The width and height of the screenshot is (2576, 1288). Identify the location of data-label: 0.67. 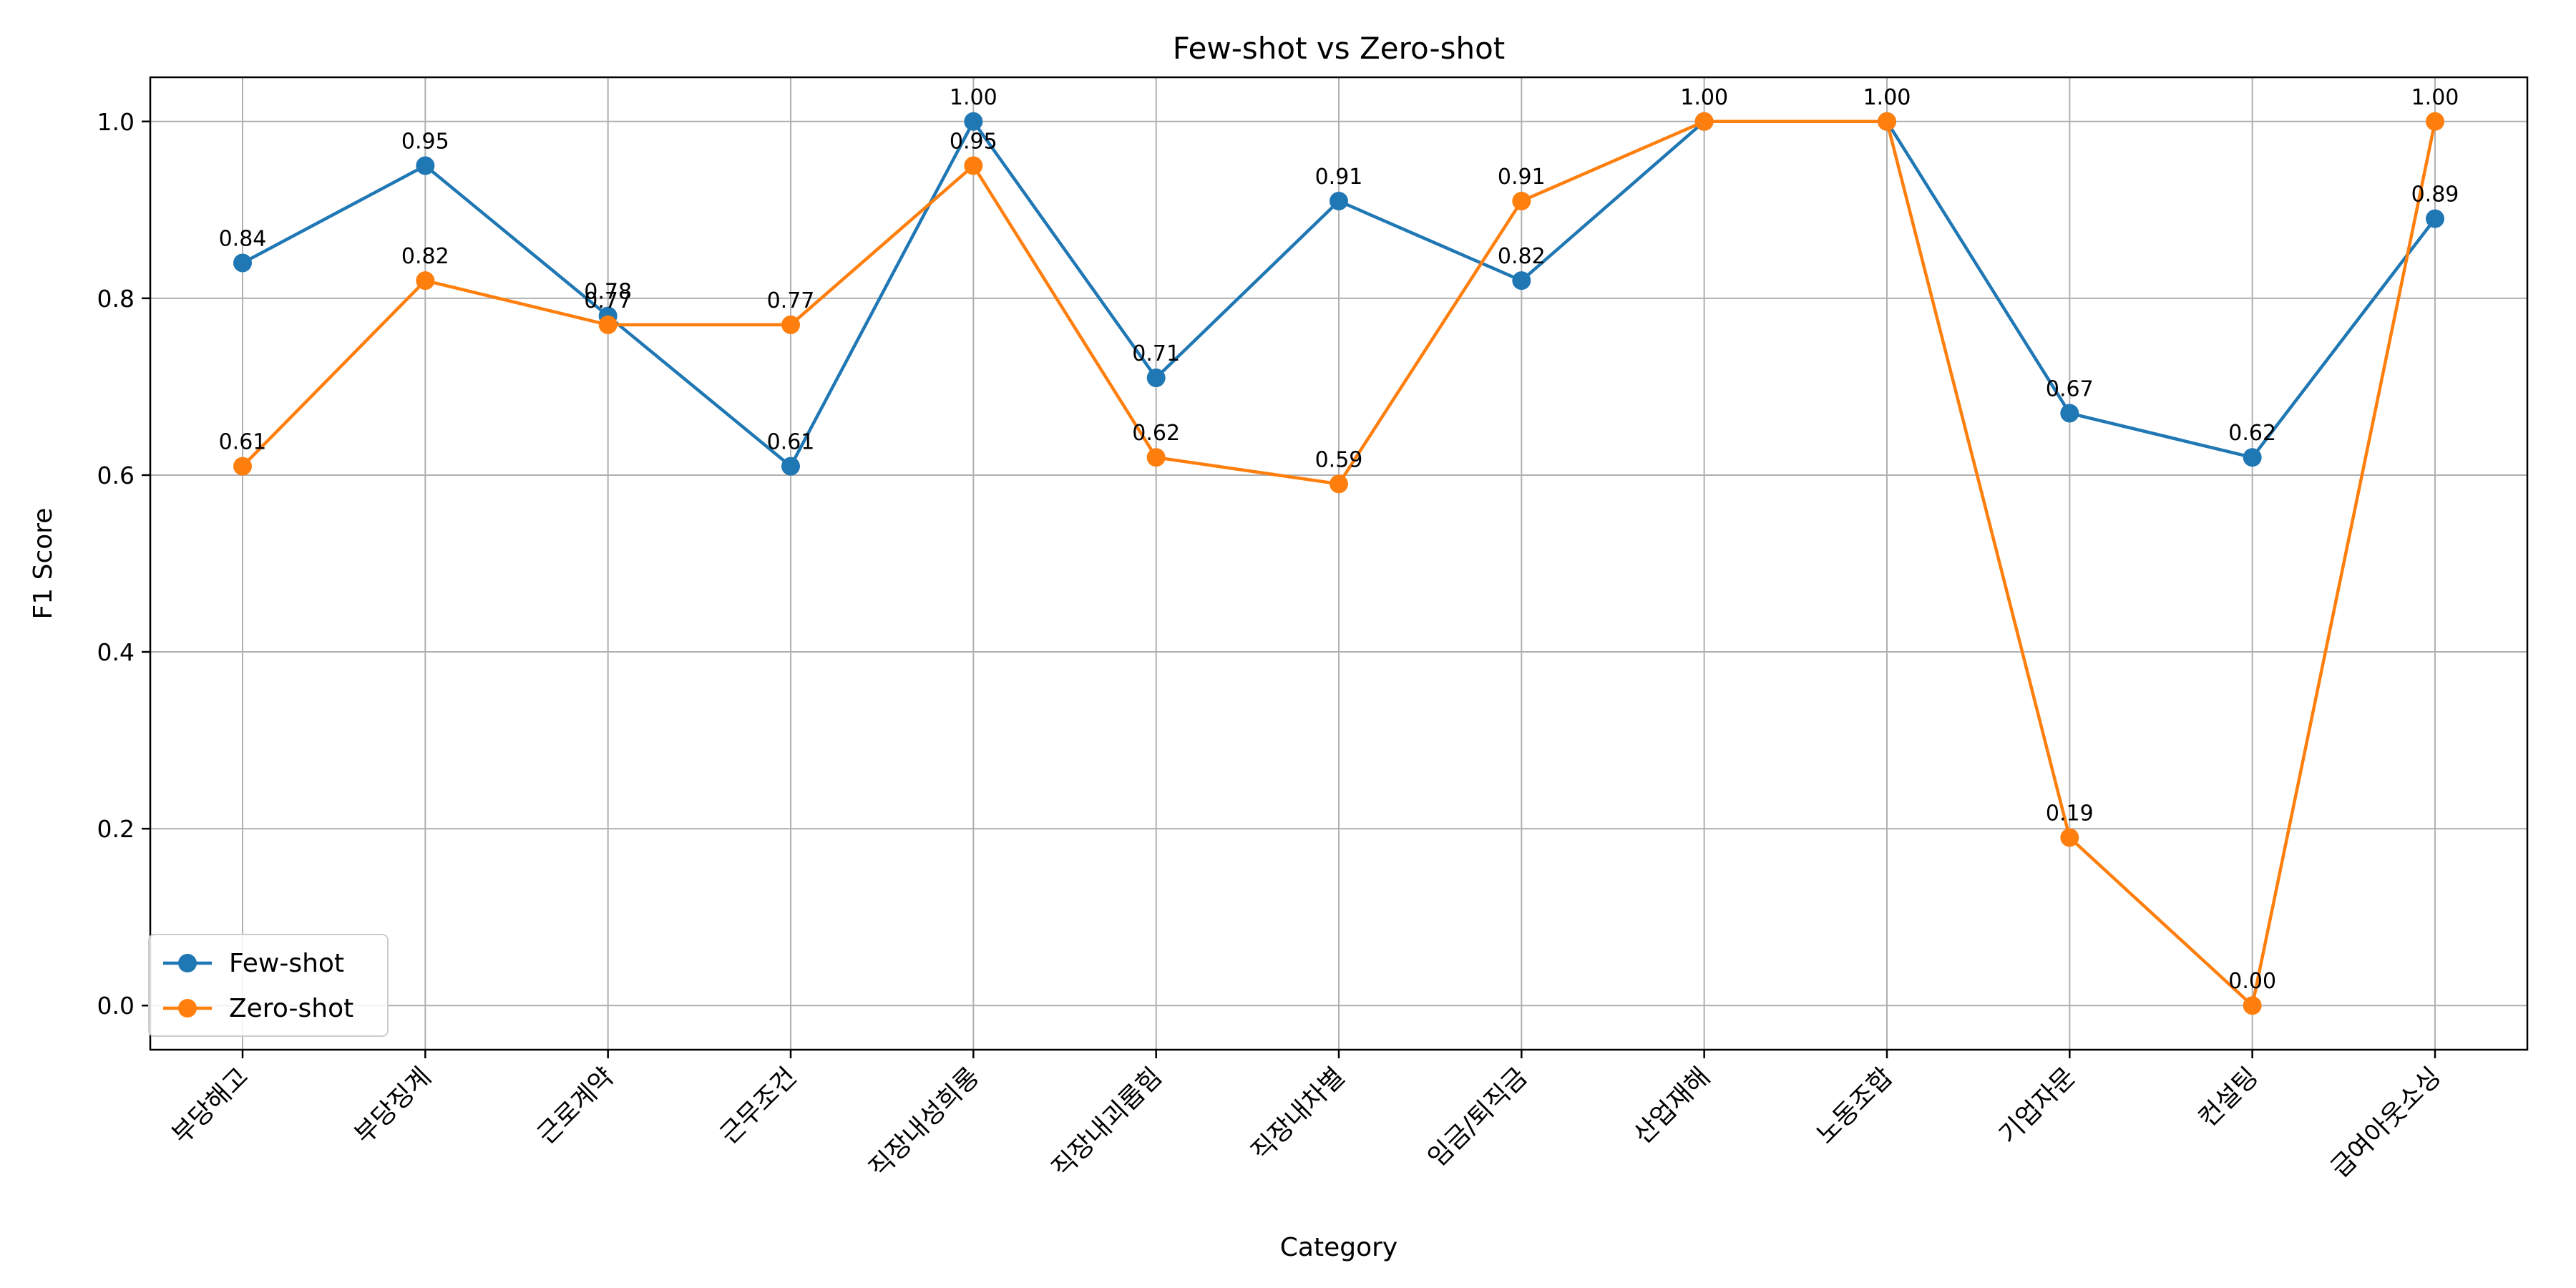
(2070, 389).